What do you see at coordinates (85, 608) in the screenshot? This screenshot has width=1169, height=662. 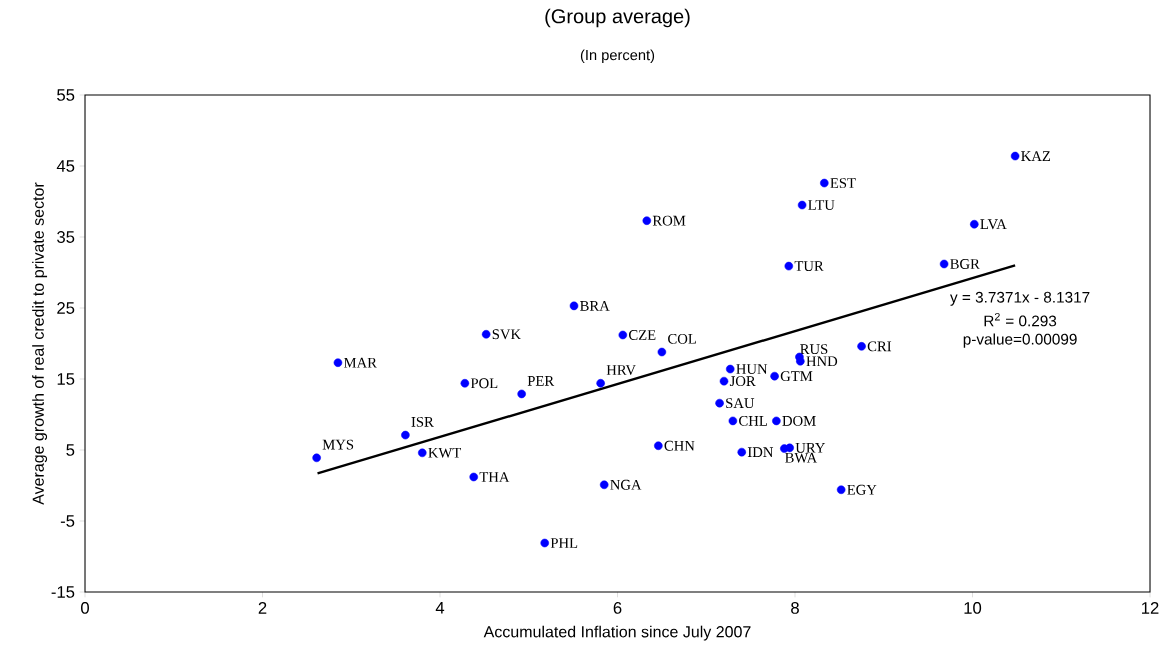 I see `x-tick-label: 0` at bounding box center [85, 608].